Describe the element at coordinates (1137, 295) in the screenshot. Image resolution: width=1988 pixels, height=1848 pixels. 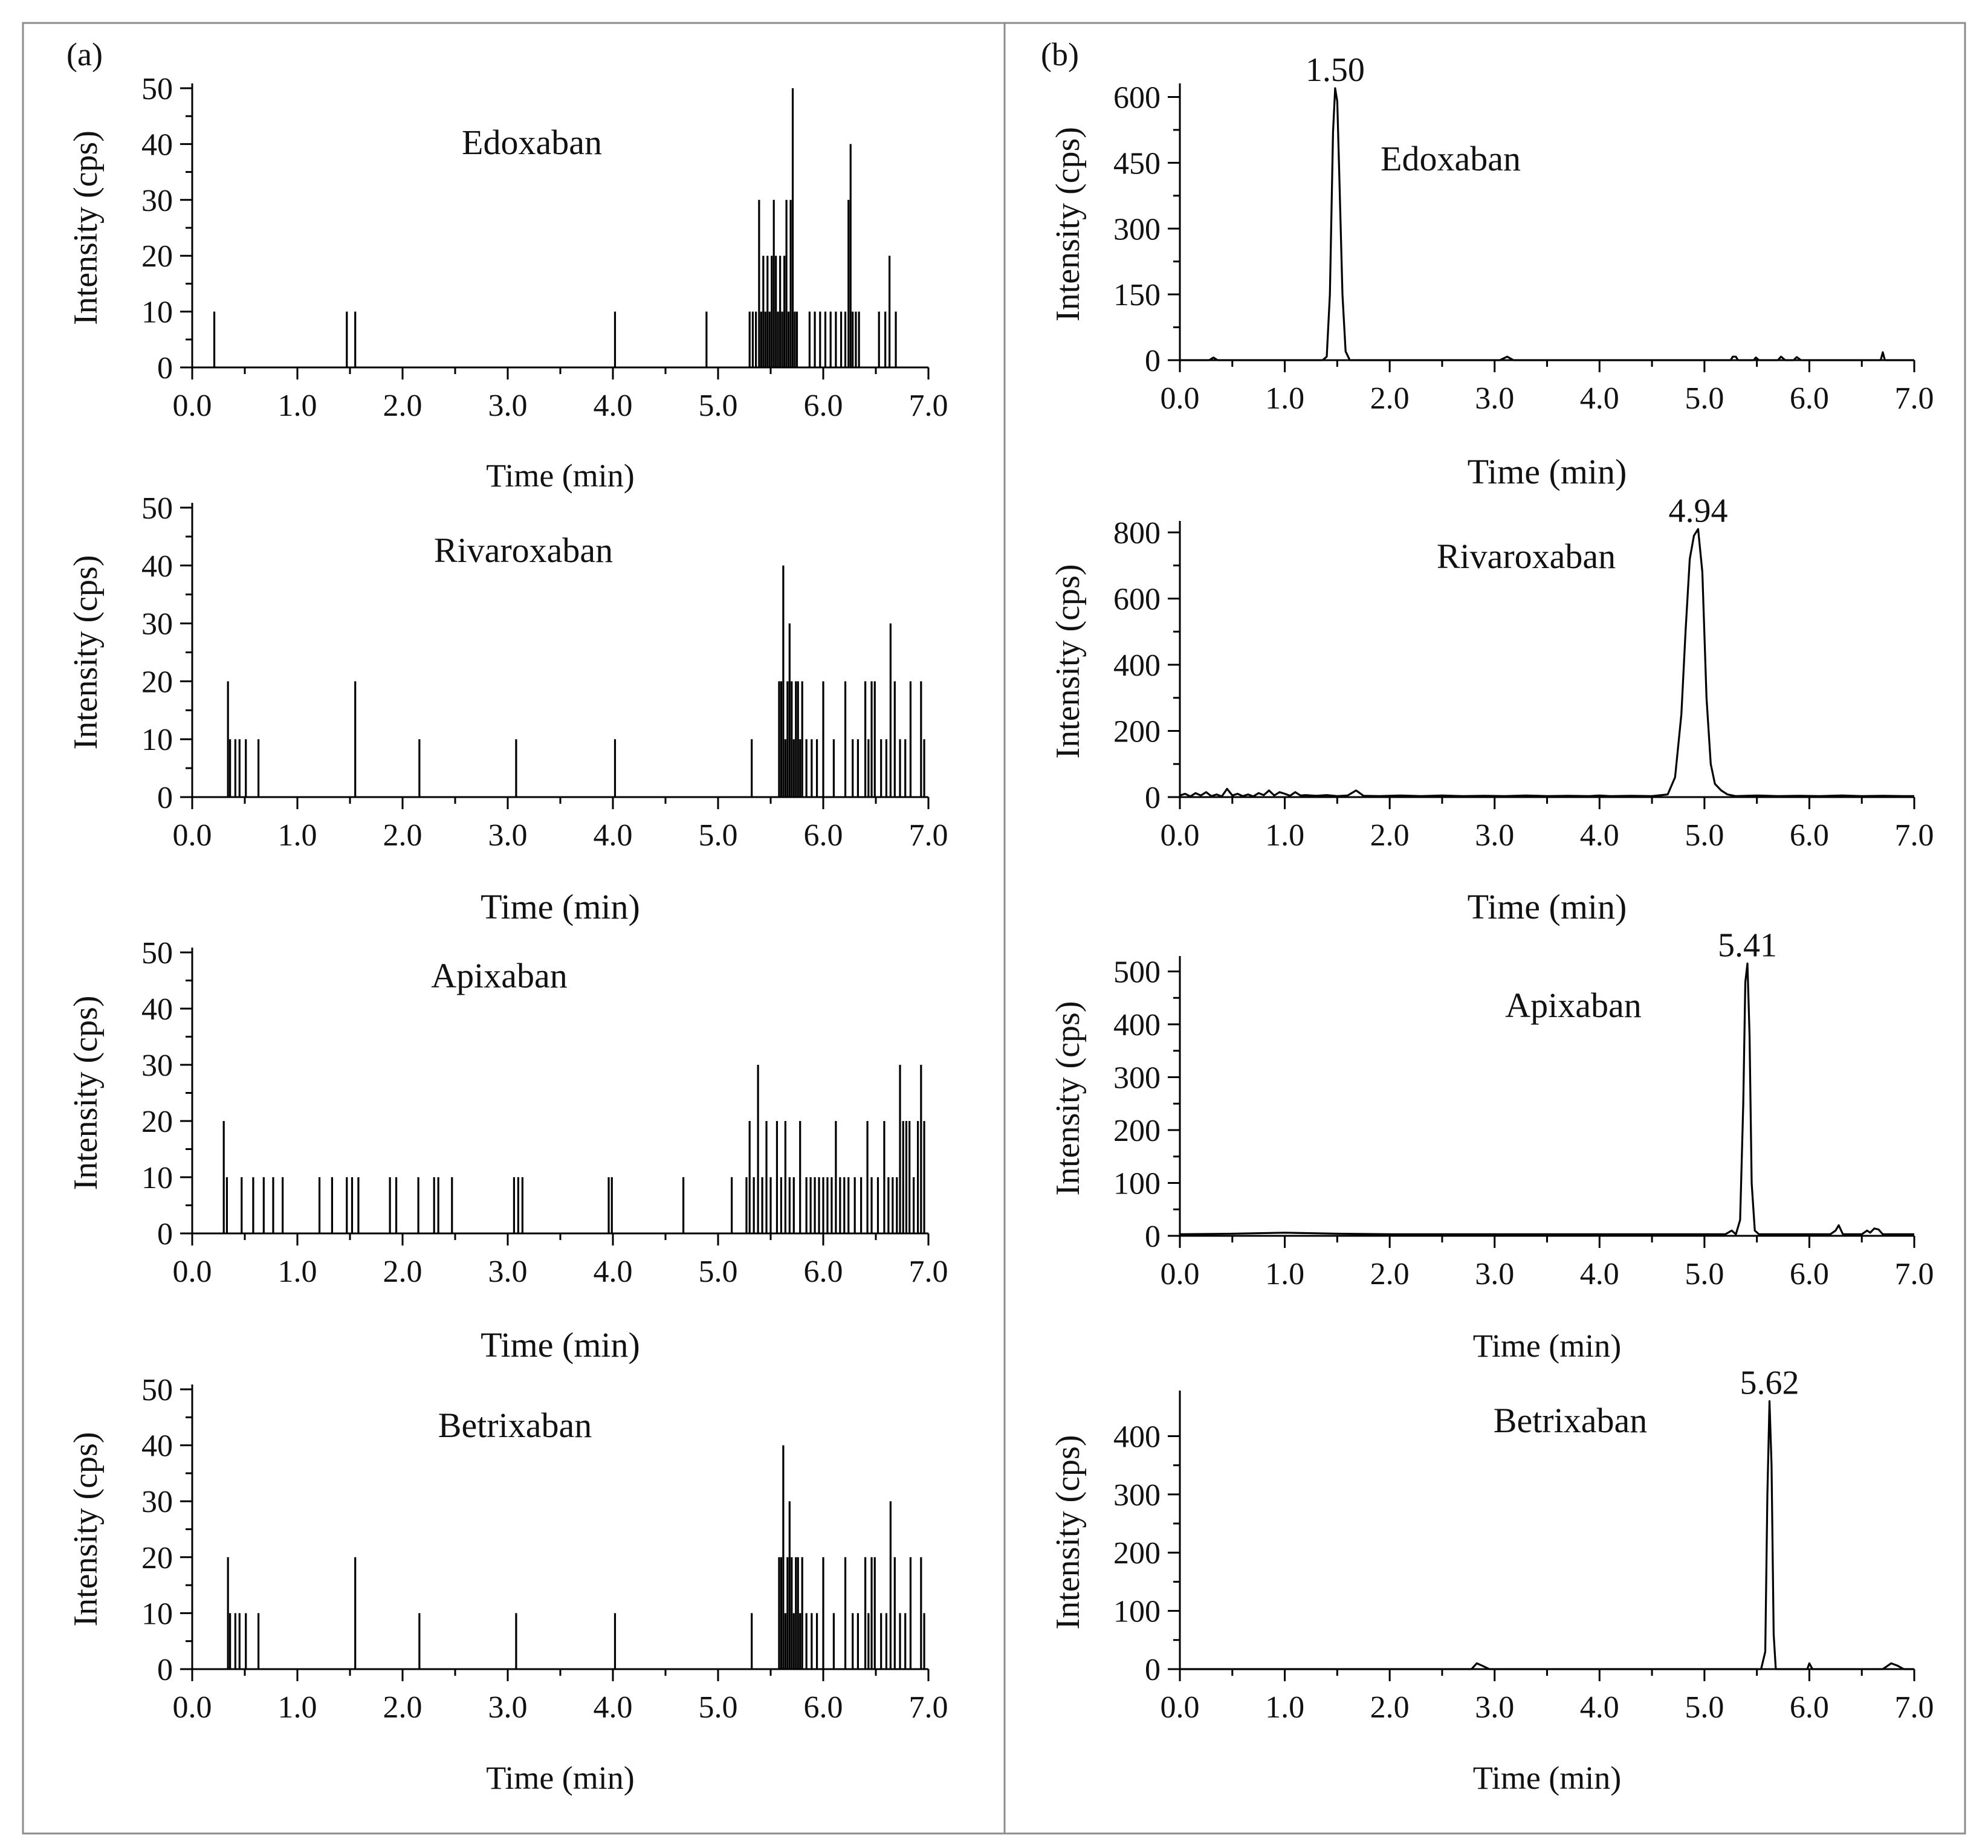
I see `y-tick-label: 150` at that location.